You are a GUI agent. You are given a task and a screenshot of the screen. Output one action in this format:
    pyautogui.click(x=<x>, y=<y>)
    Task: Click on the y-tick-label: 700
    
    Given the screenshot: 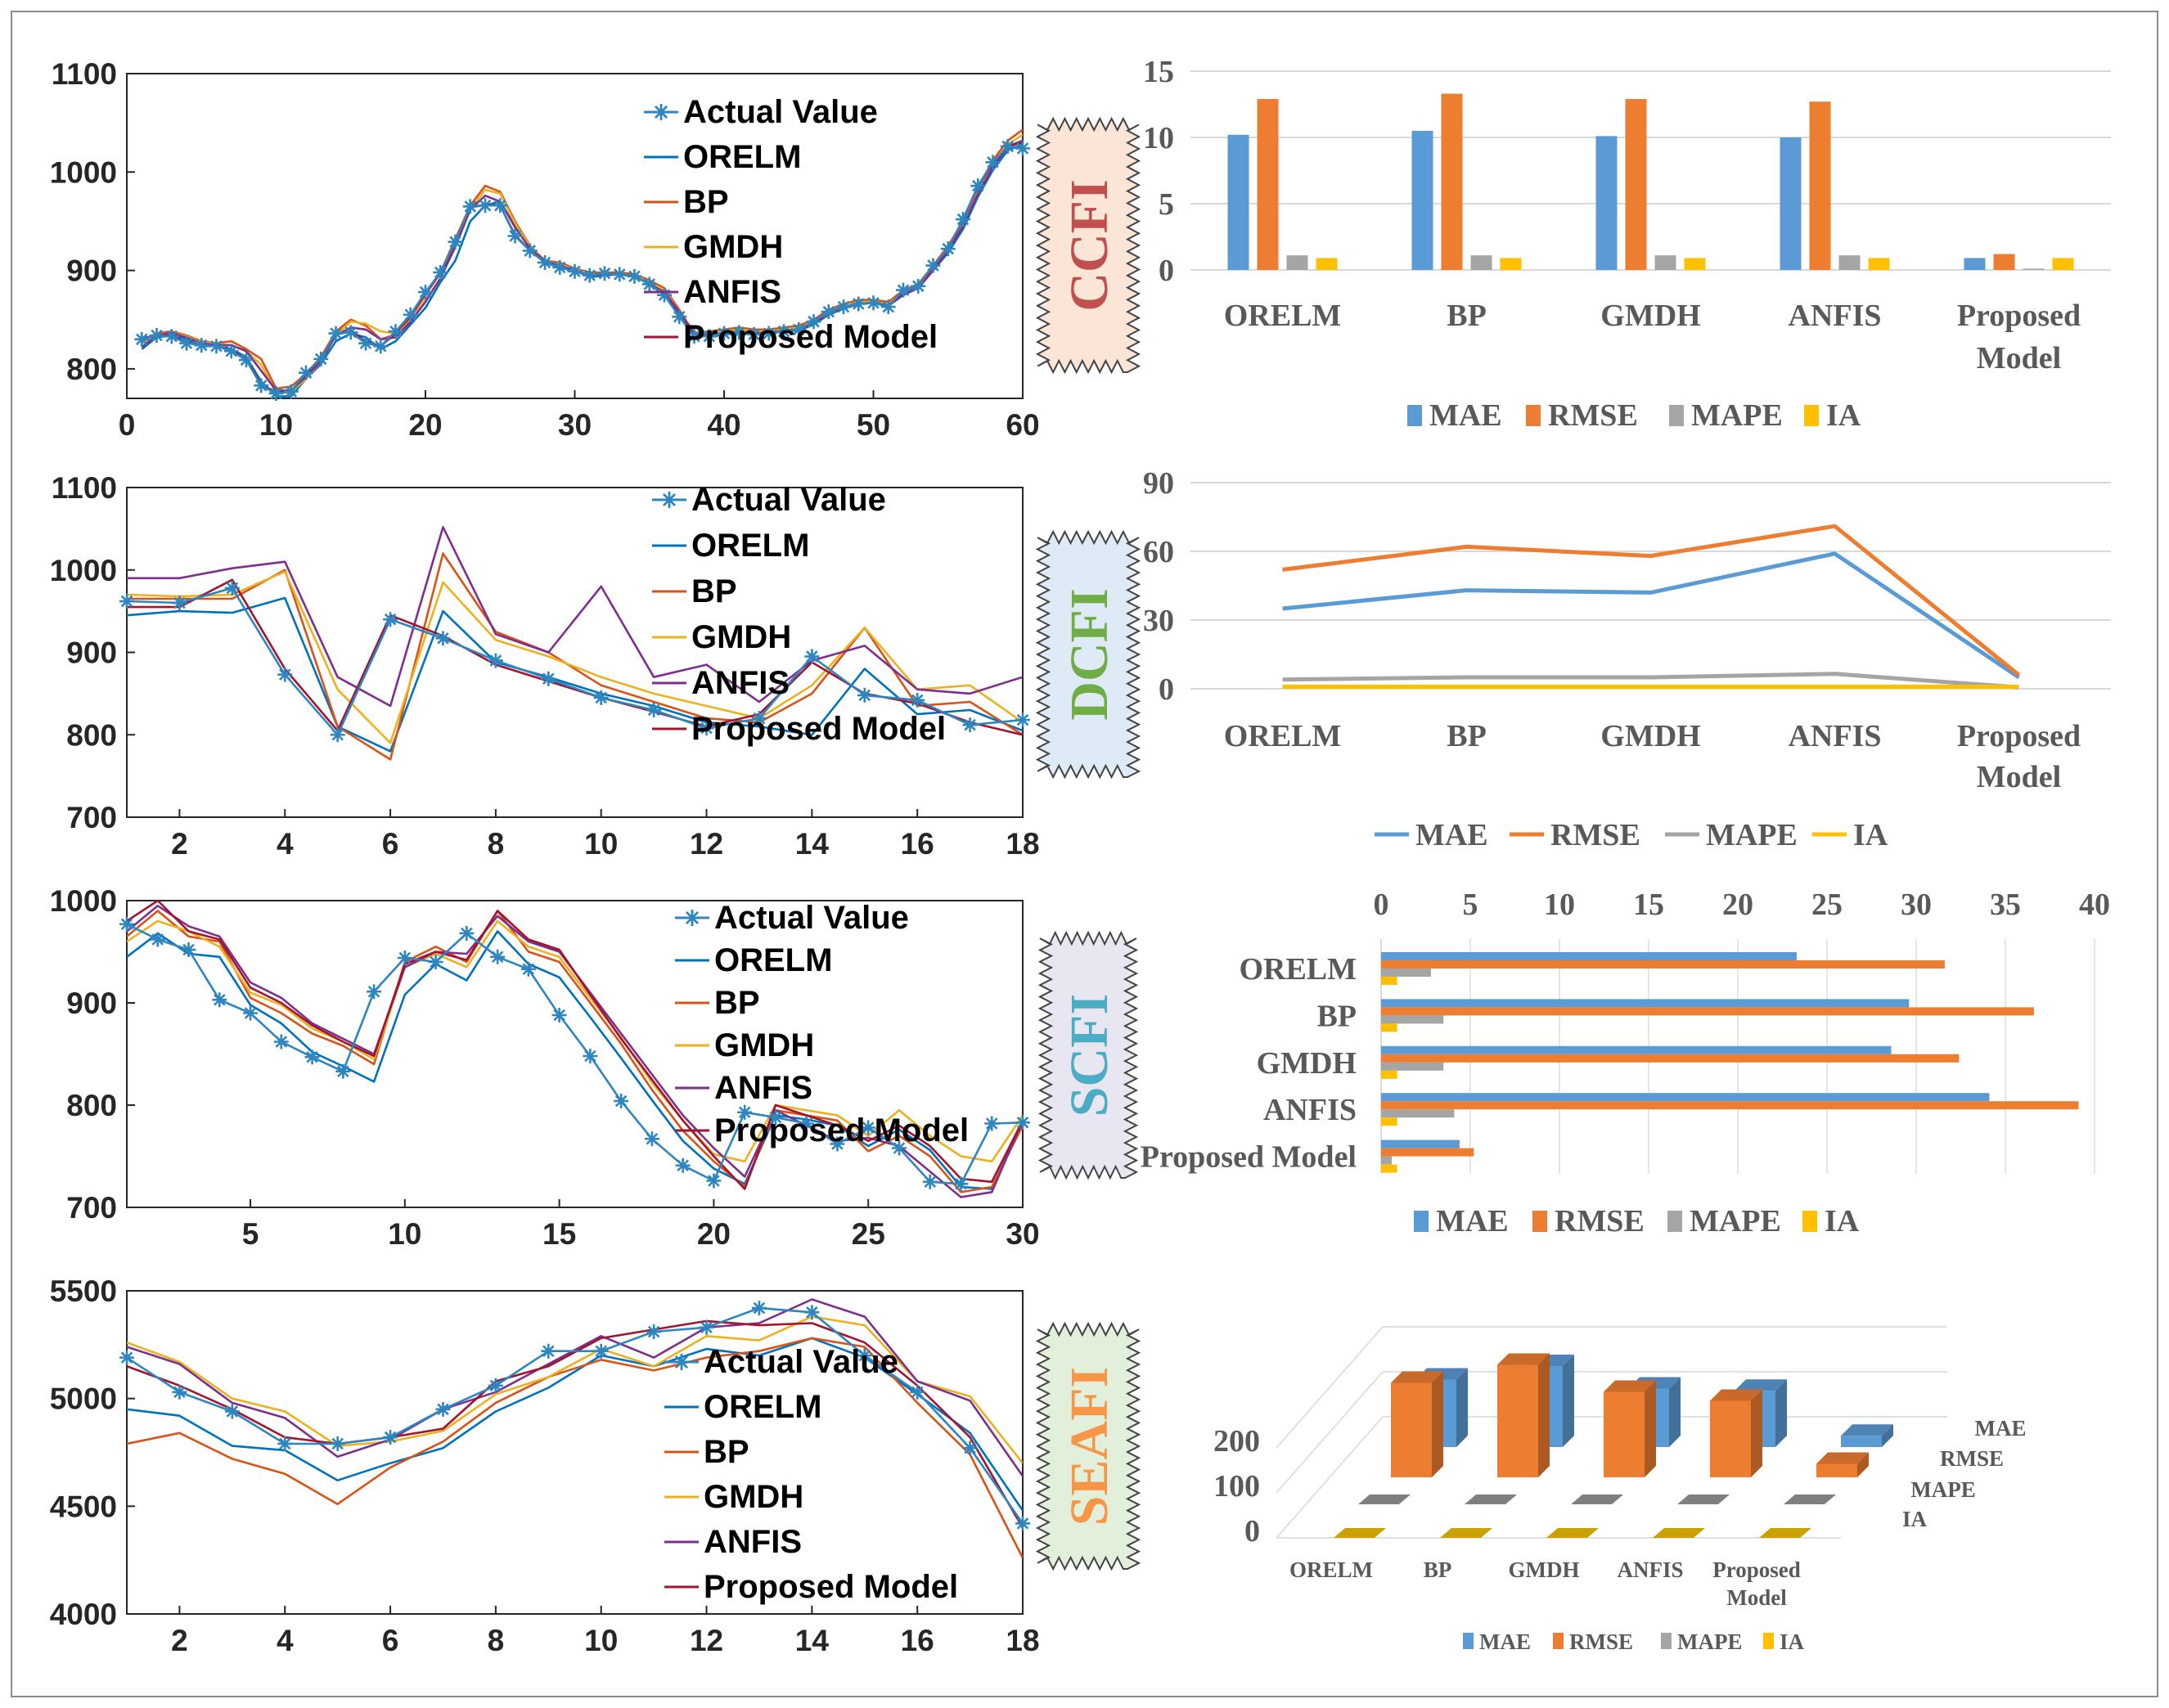 What is the action you would take?
    pyautogui.click(x=92, y=817)
    